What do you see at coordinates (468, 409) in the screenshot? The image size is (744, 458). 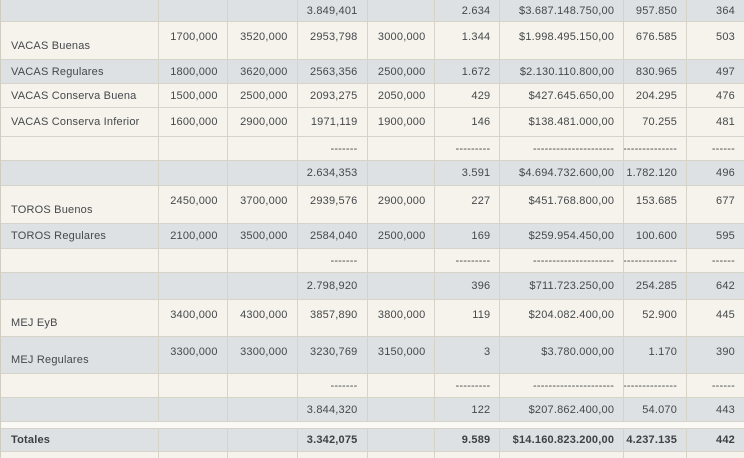 I see `table-cell: 122` at bounding box center [468, 409].